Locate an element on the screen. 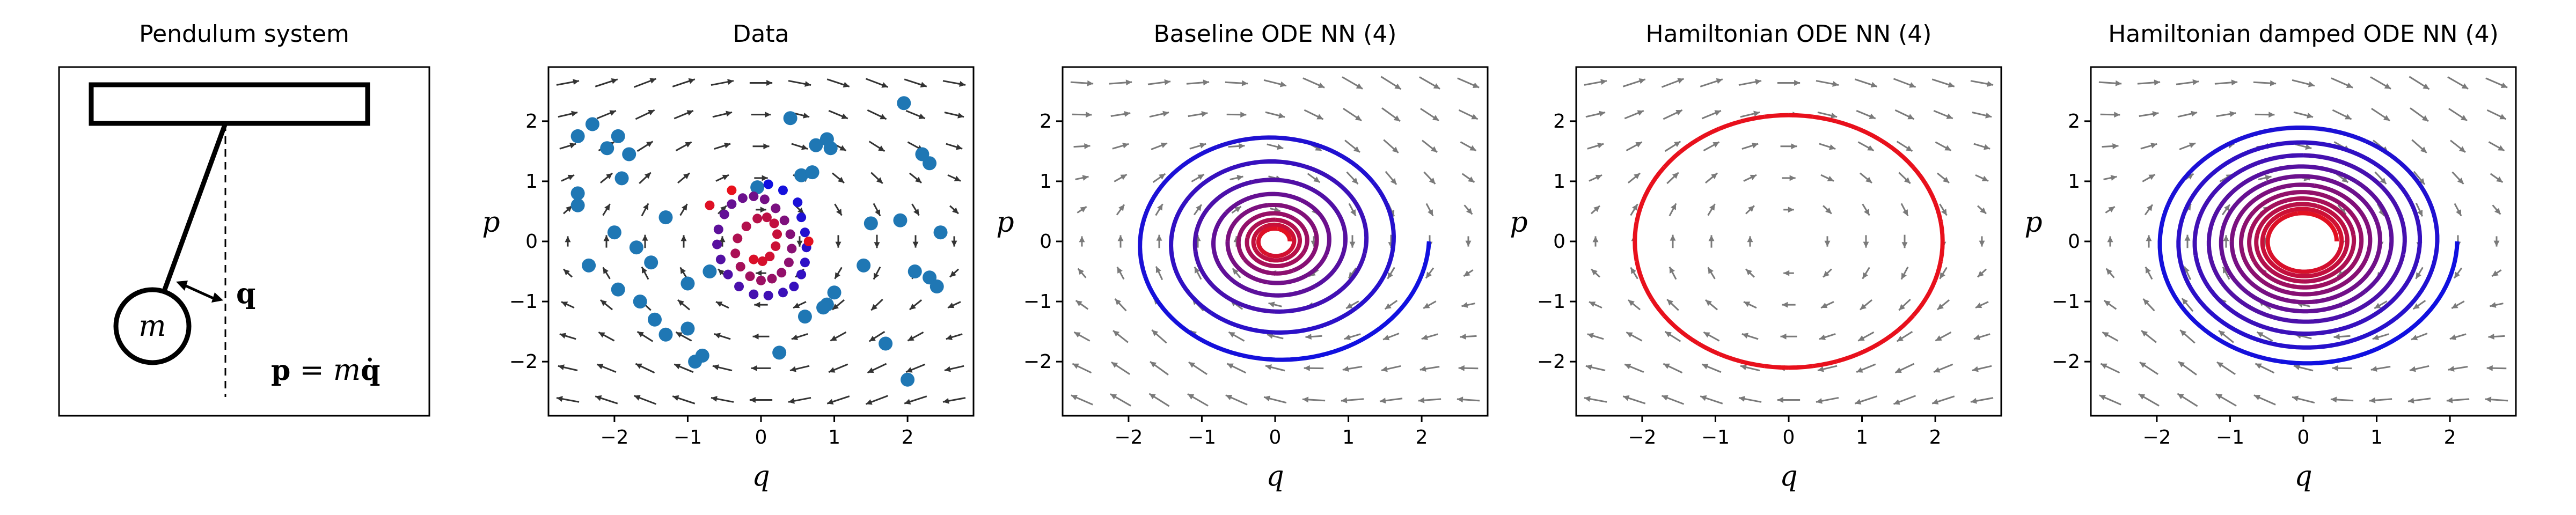  chart-title: Data is located at coordinates (761, 34).